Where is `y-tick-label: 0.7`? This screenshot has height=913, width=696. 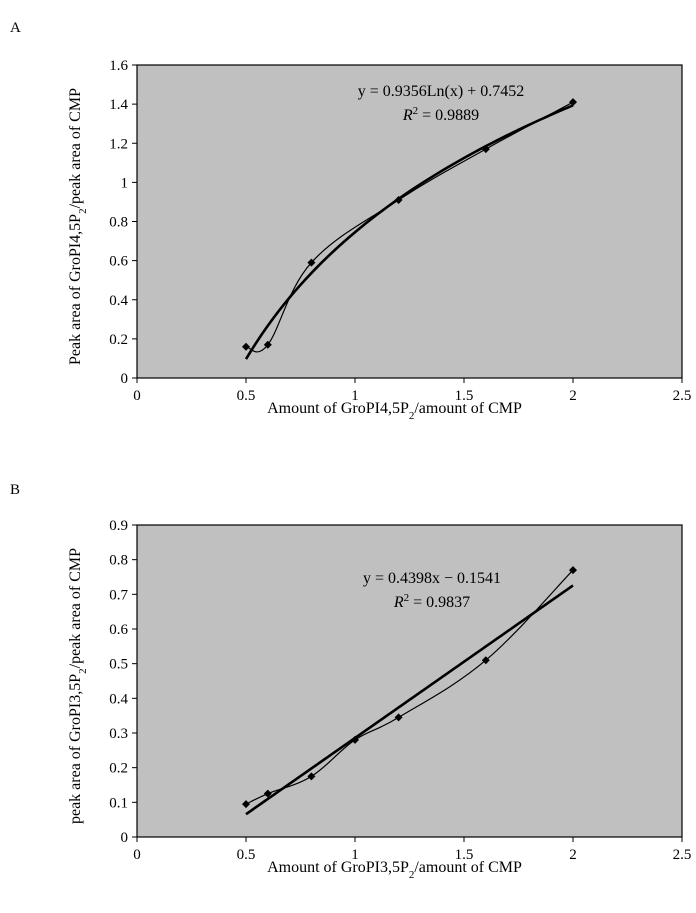 y-tick-label: 0.7 is located at coordinates (118, 595).